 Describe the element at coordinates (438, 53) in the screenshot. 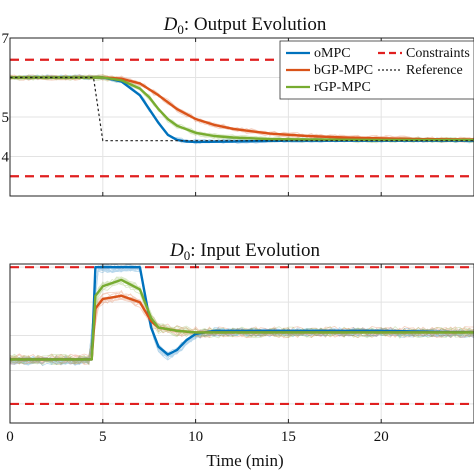

I see `legend-label: Constraints` at that location.